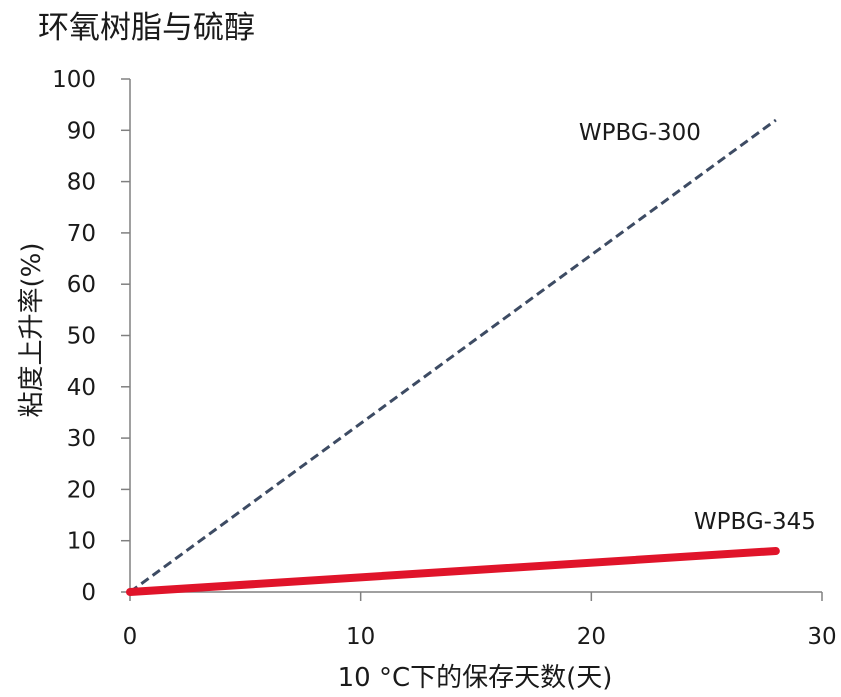  I want to click on y-tick-label: 70, so click(81, 234).